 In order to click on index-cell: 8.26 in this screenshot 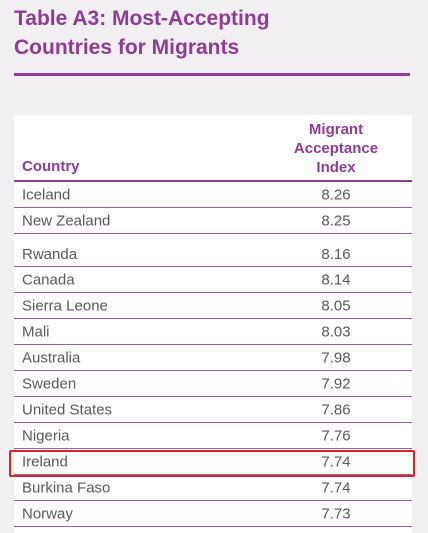, I will do `click(336, 194)`.